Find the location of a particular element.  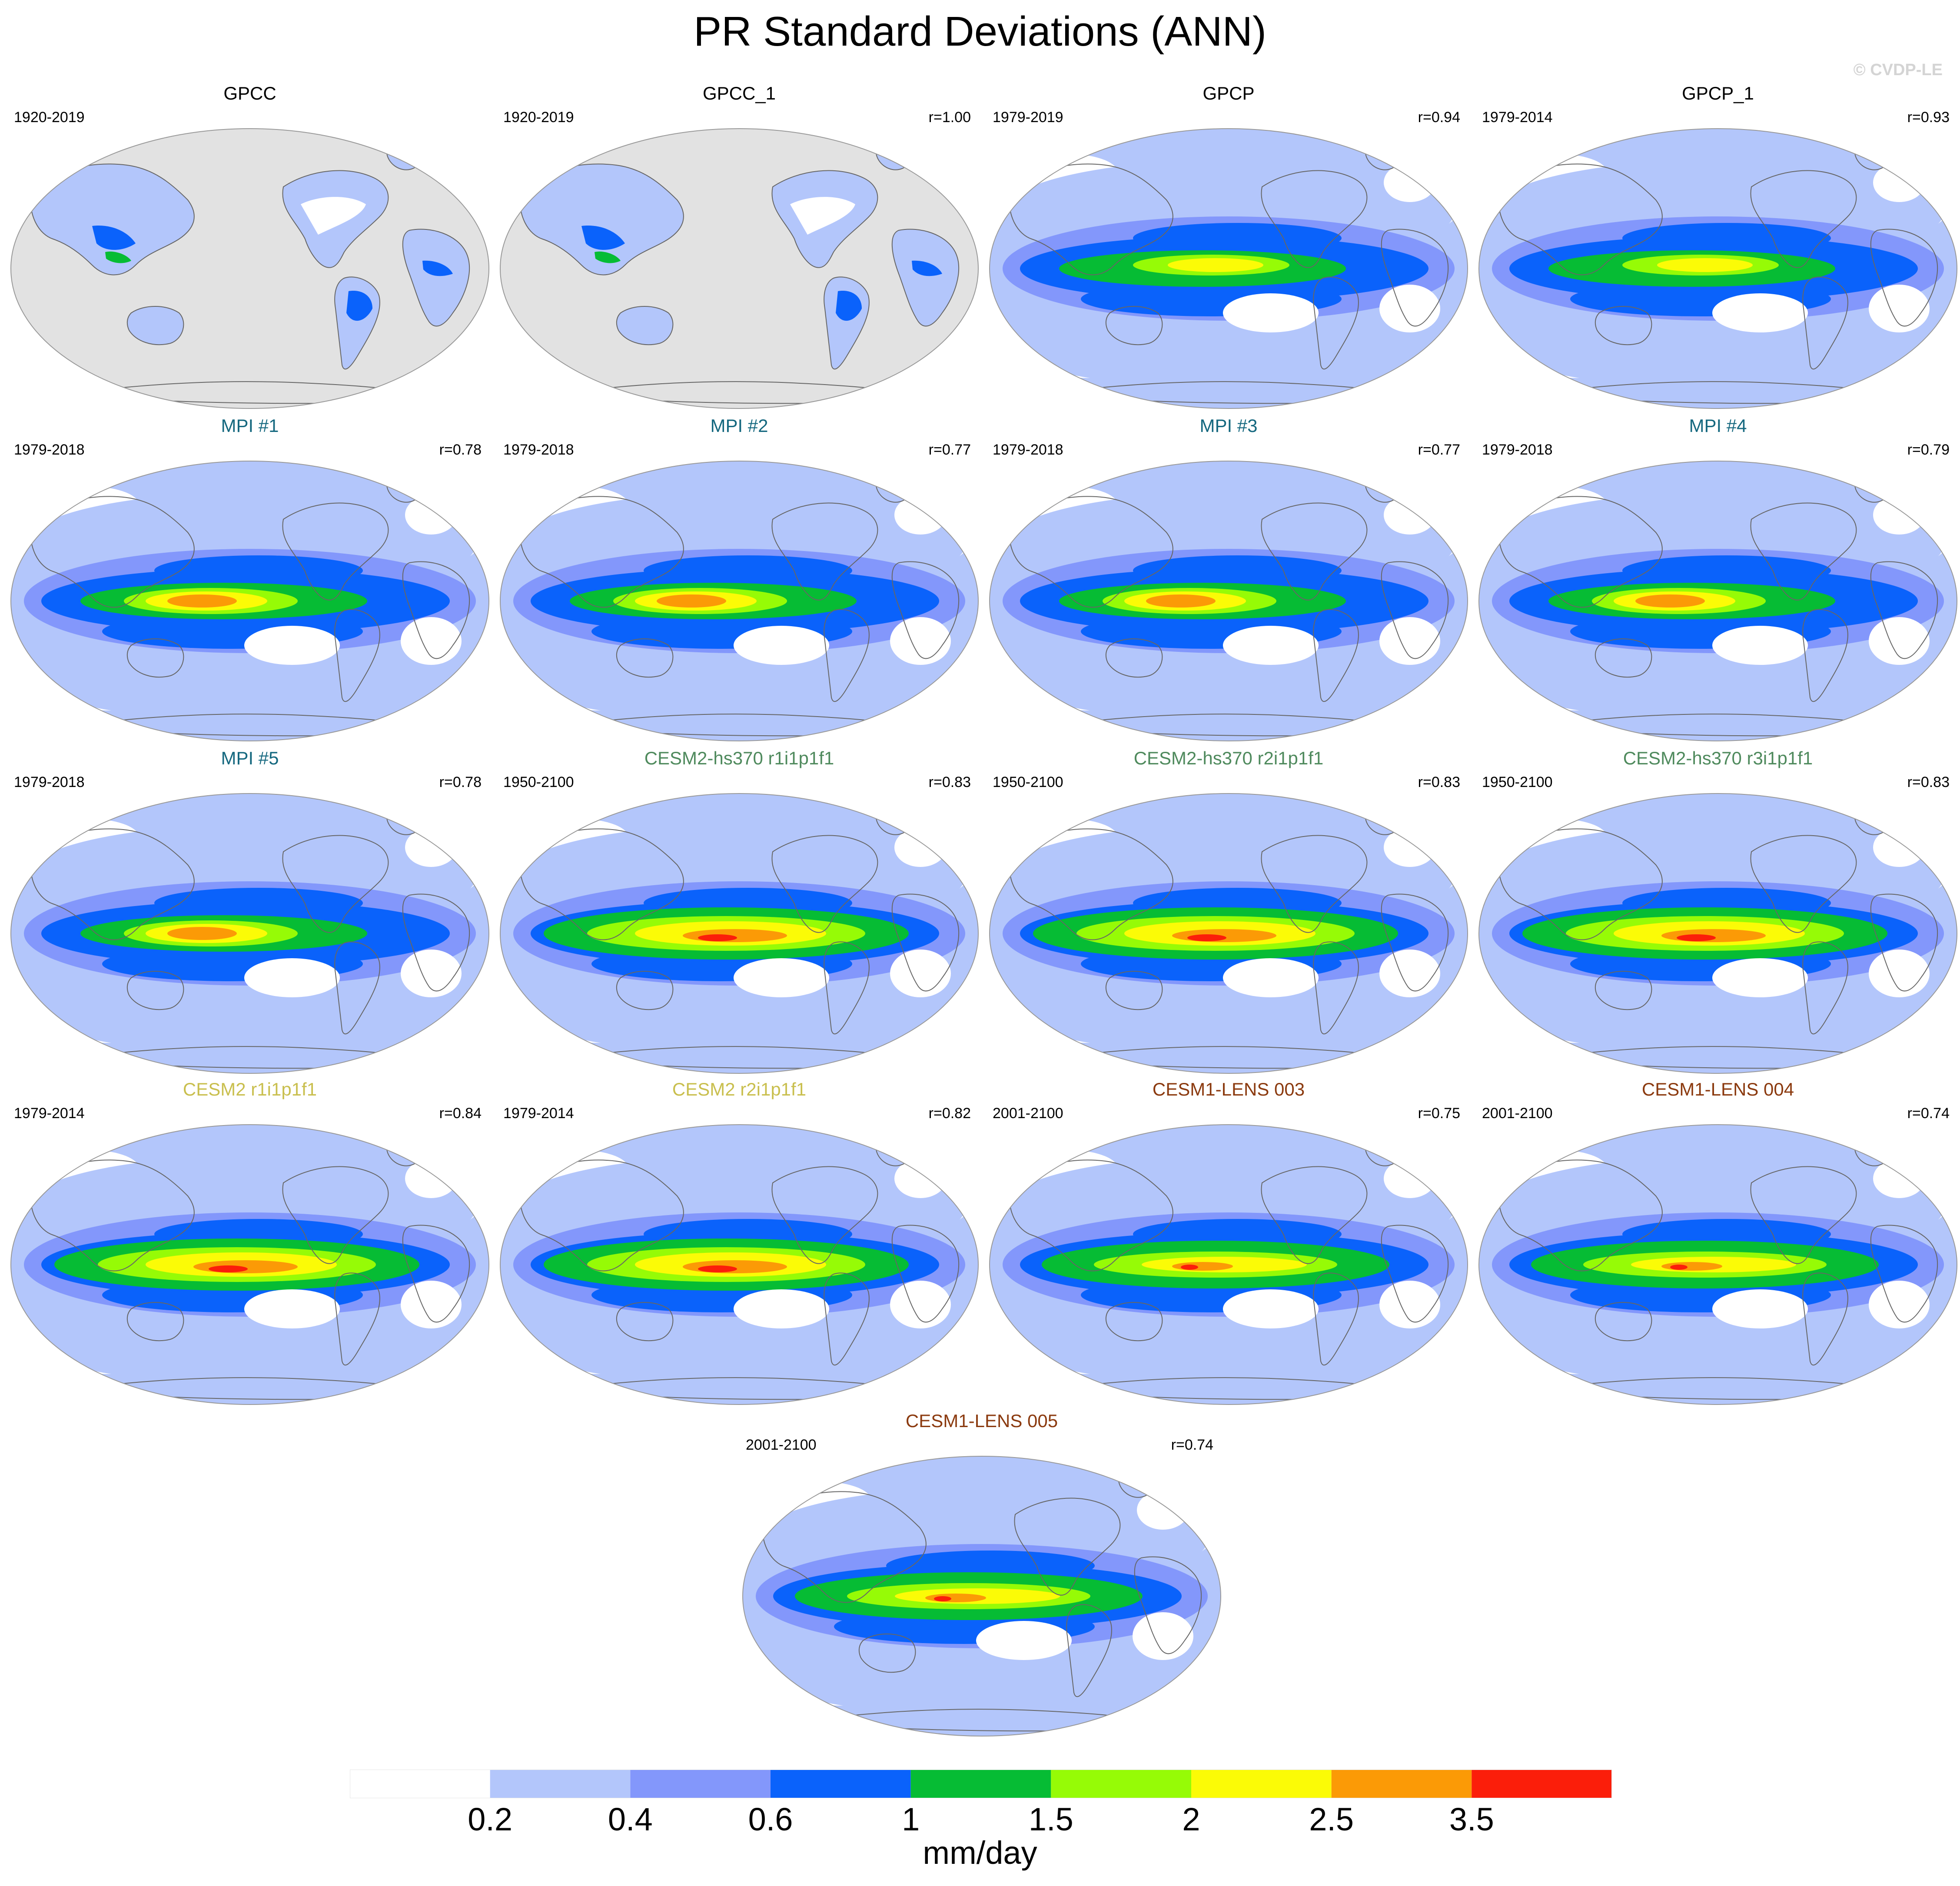

map-panel: CESM1-LENS 005 2001-2100 r=0.74 is located at coordinates (981, 1575).